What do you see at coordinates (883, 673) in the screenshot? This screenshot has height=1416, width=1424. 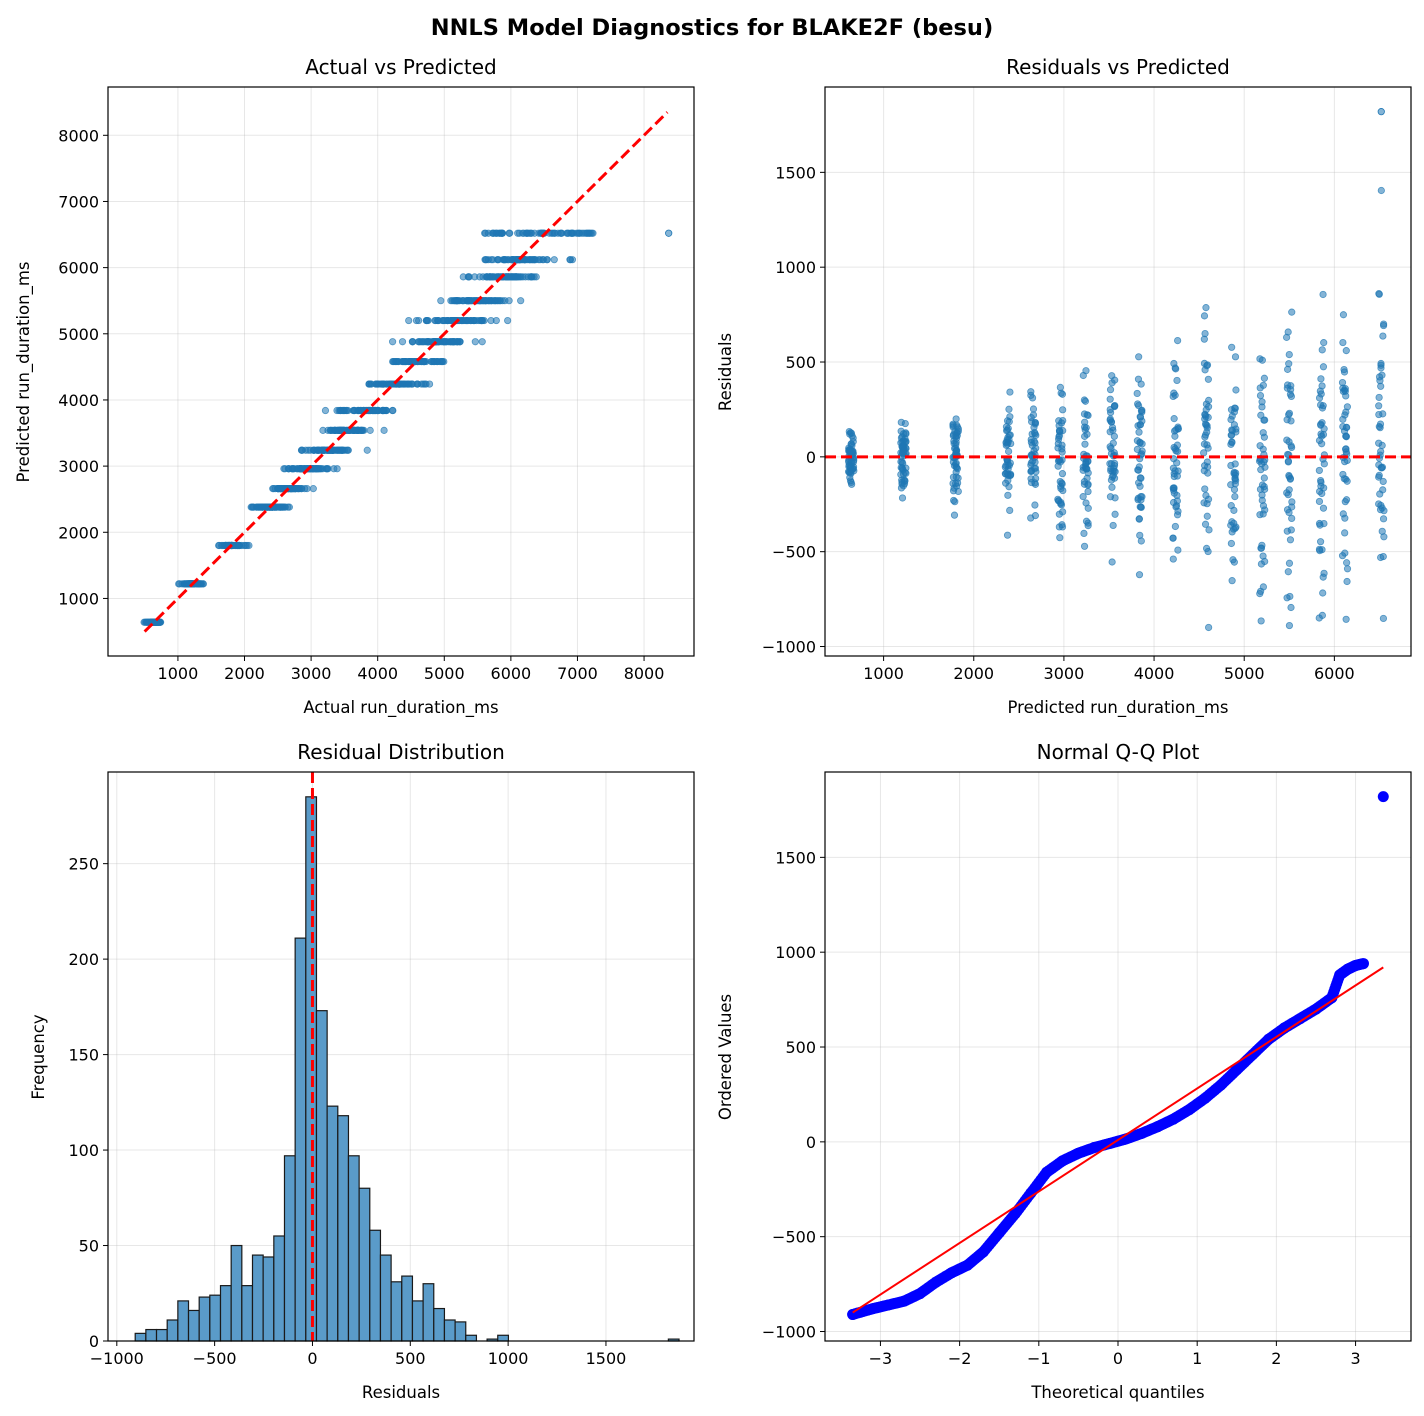 I see `x-tick-label: 1000` at bounding box center [883, 673].